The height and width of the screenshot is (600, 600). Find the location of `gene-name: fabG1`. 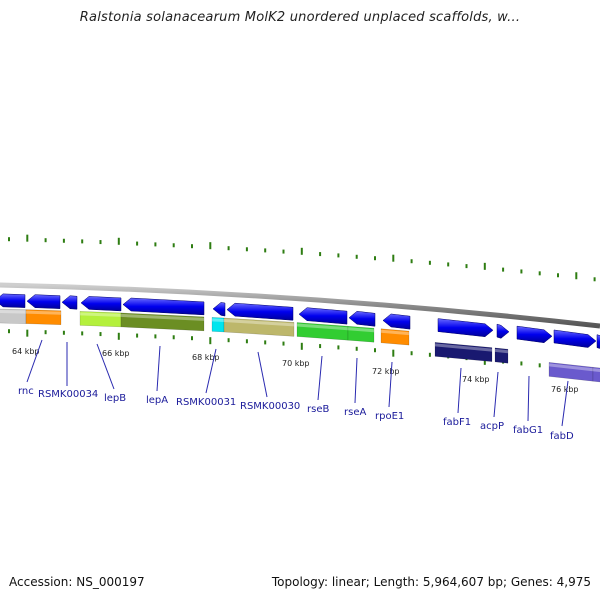

gene-name: fabG1 is located at coordinates (528, 430).